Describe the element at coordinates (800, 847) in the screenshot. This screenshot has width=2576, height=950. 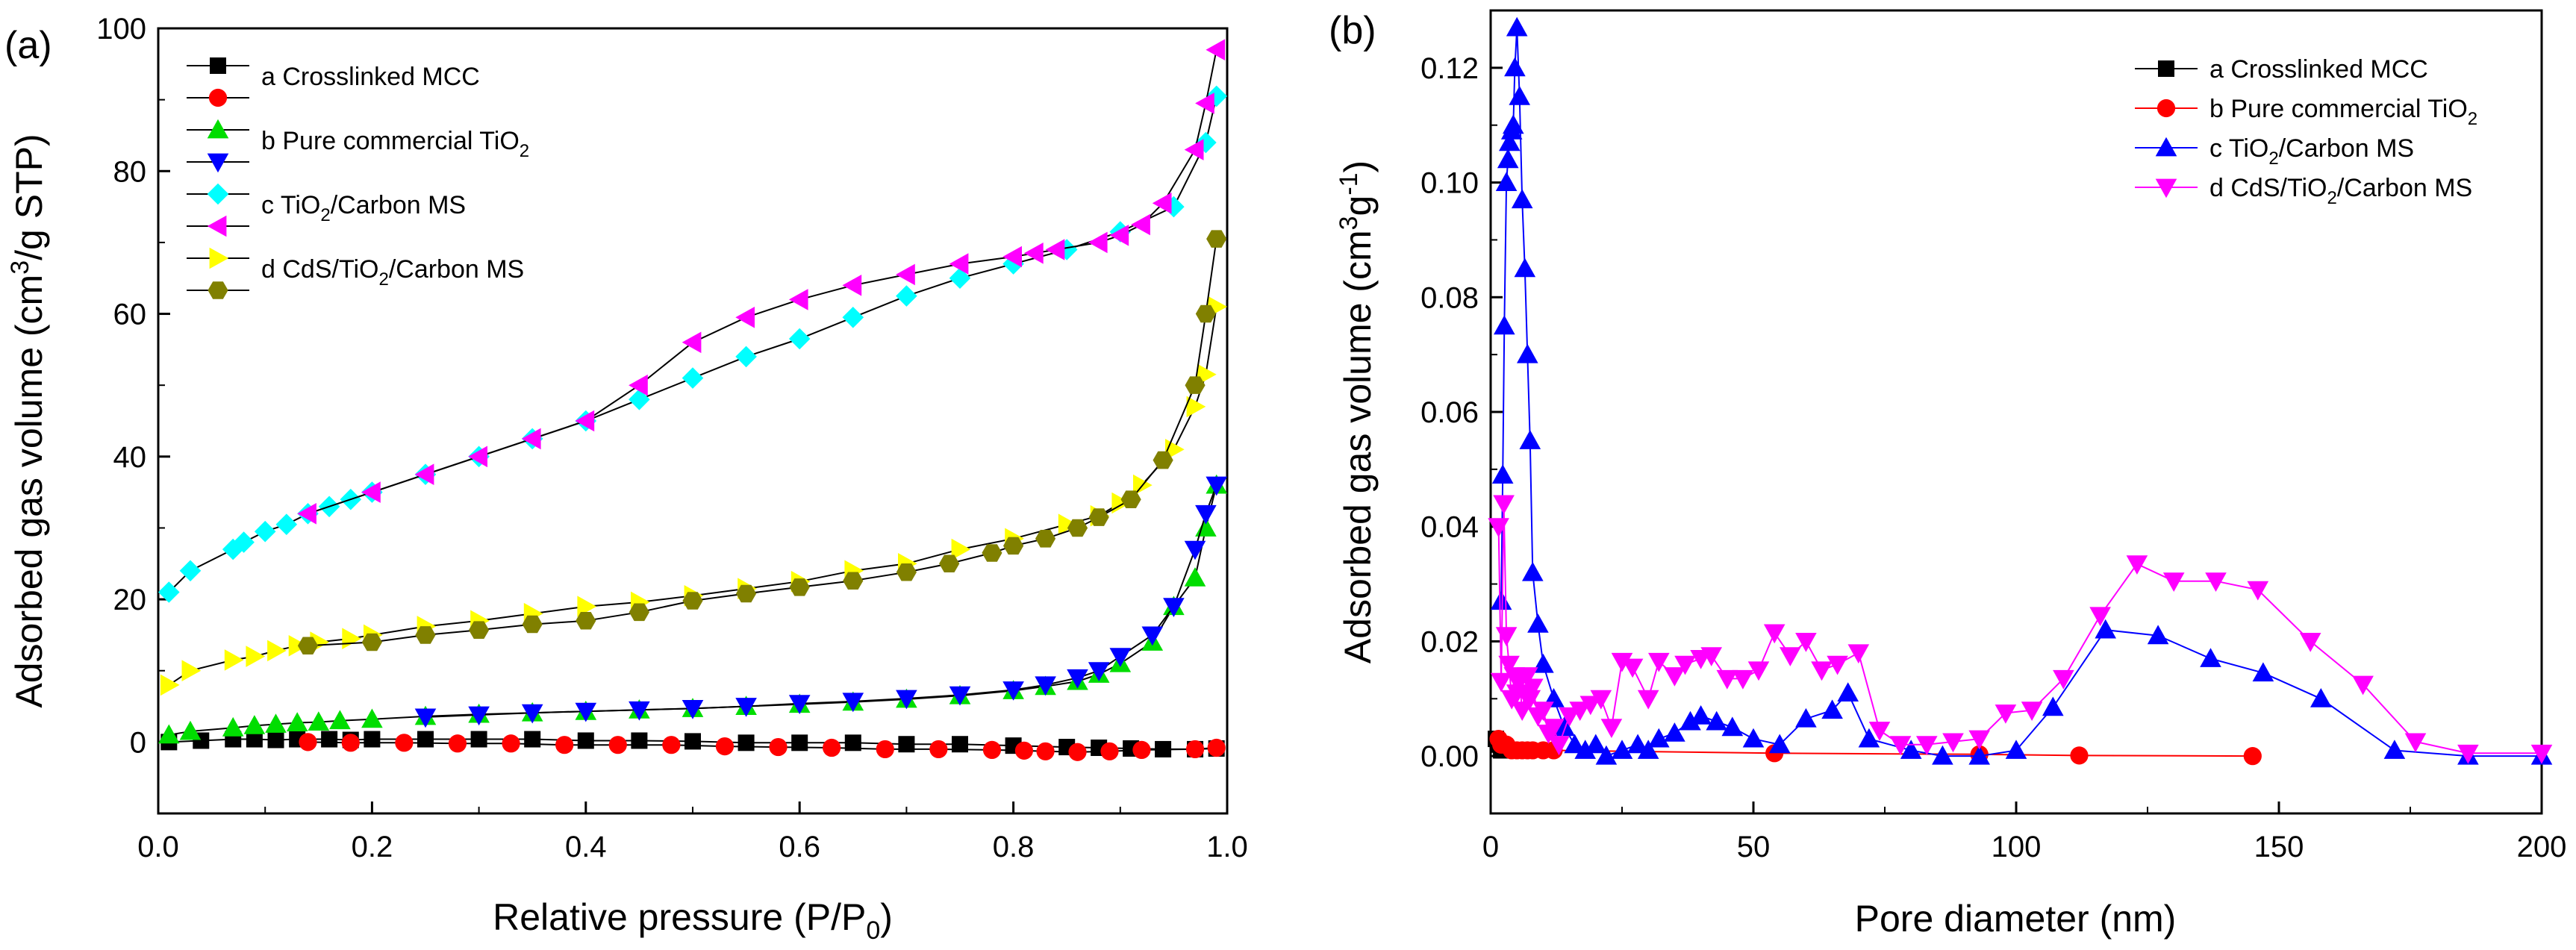
I see `x-tick-label: 0.6` at that location.